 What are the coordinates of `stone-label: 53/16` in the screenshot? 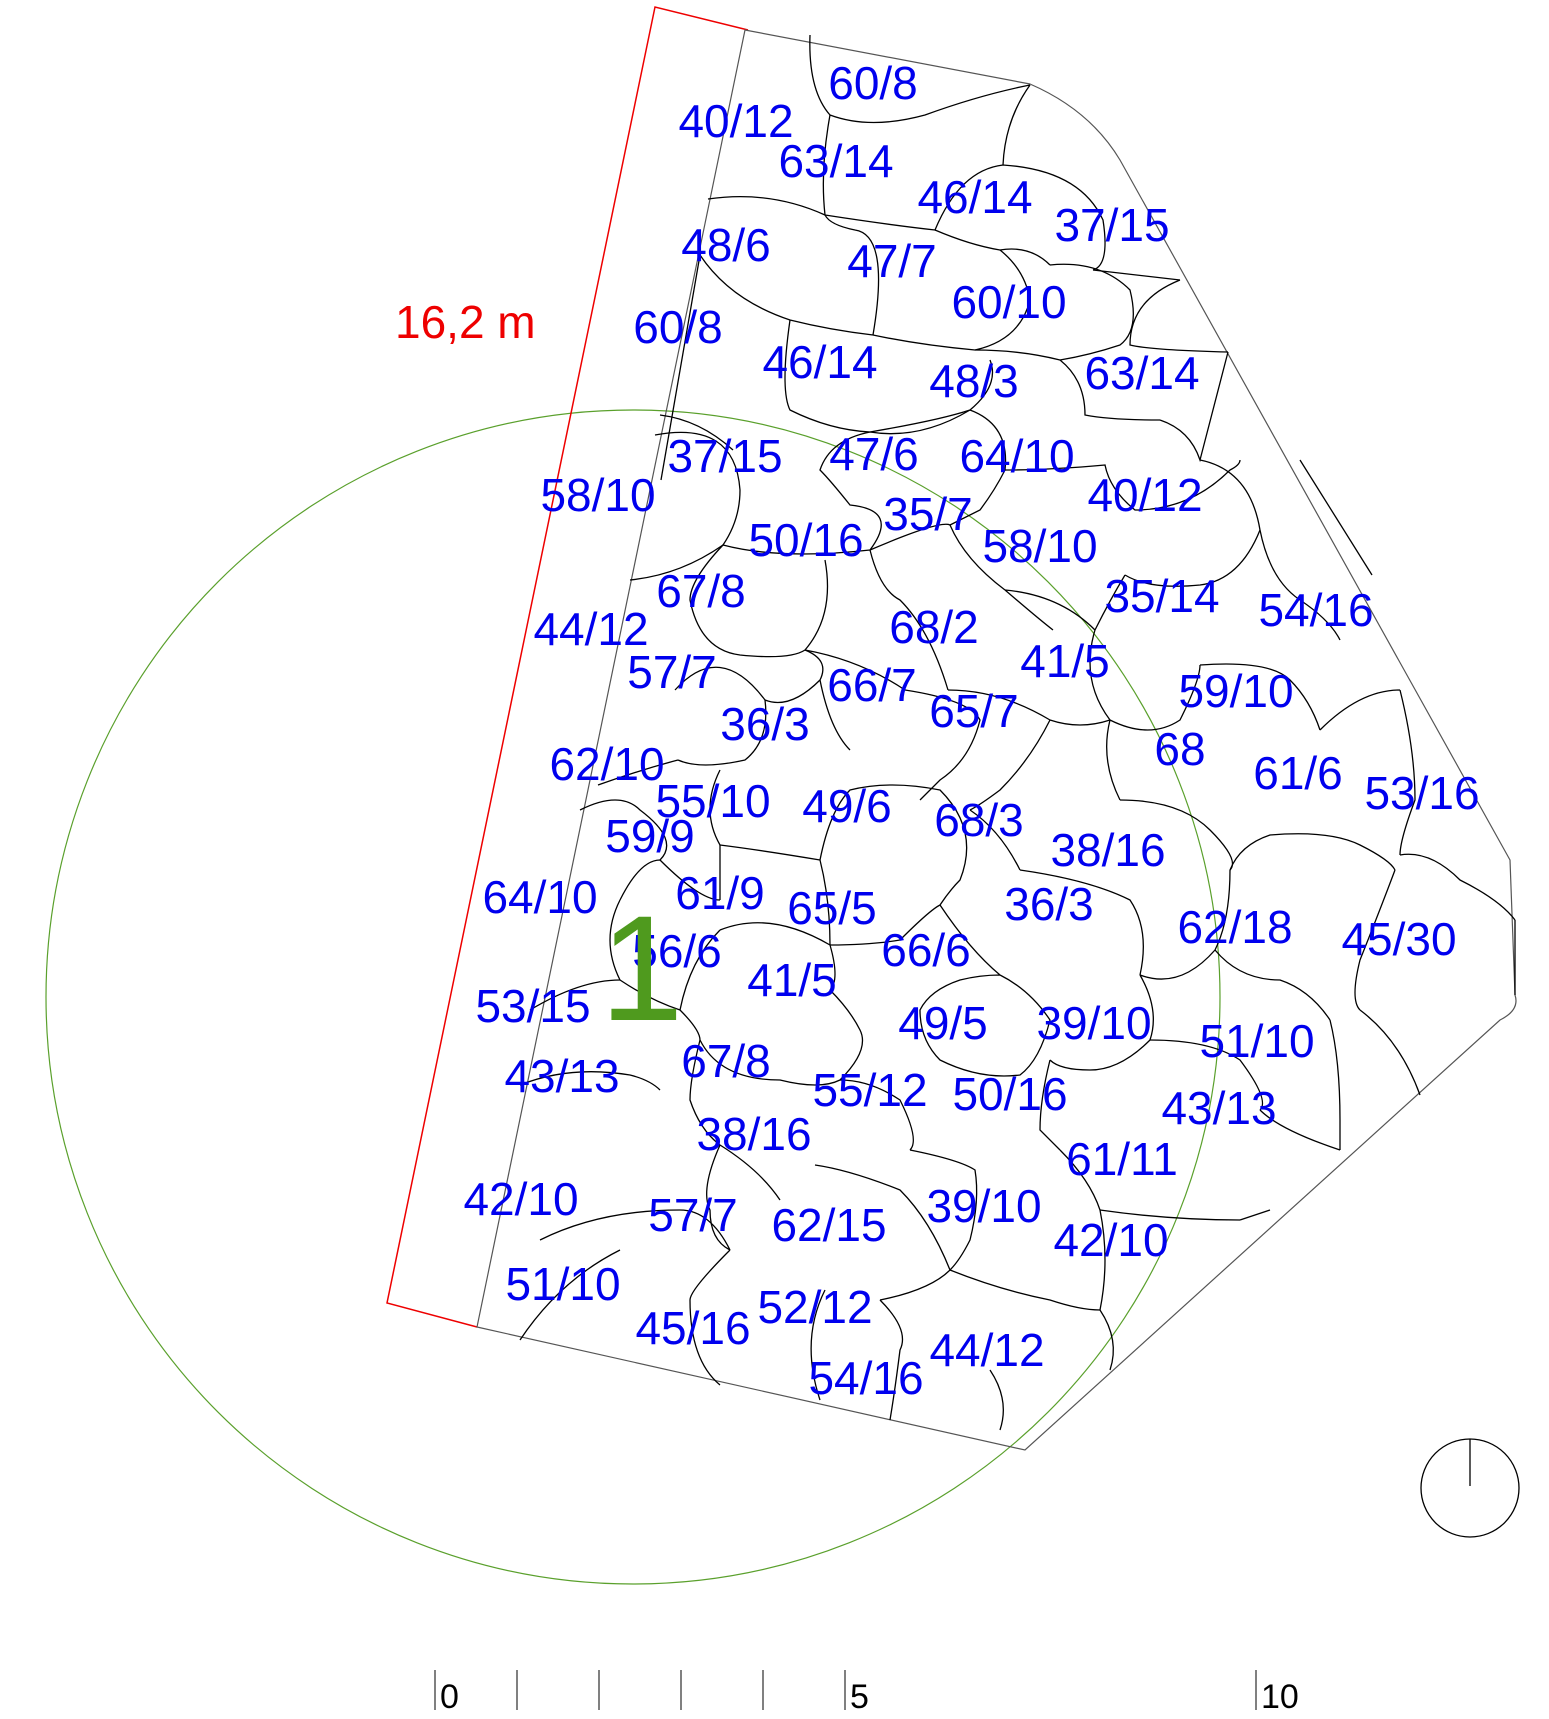 It's located at (1421, 793).